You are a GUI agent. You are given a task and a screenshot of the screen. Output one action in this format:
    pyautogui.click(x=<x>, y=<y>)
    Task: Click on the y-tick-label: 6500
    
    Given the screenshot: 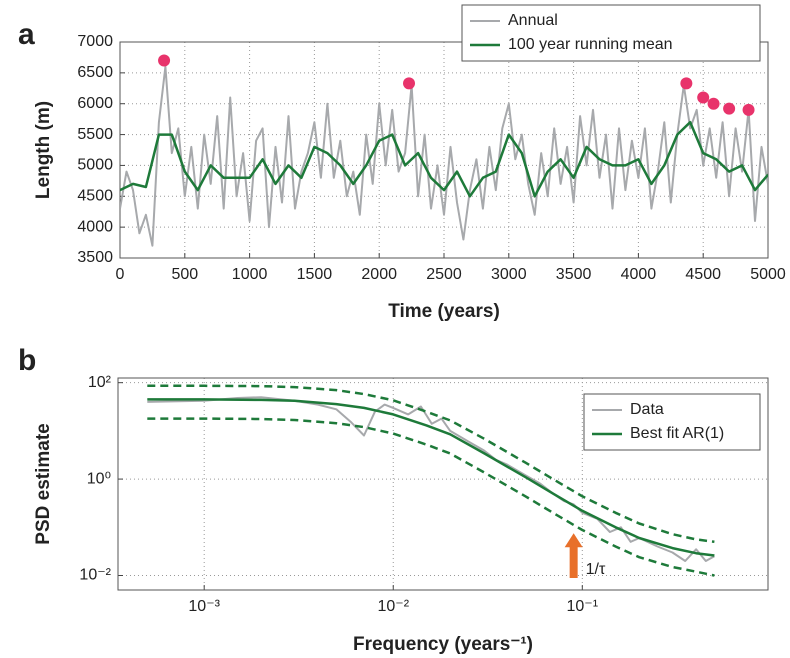 What is the action you would take?
    pyautogui.click(x=95, y=72)
    